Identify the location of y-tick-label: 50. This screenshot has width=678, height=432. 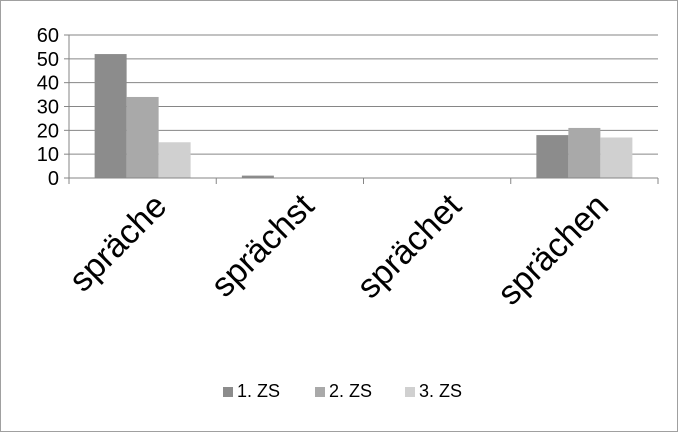
(48, 60).